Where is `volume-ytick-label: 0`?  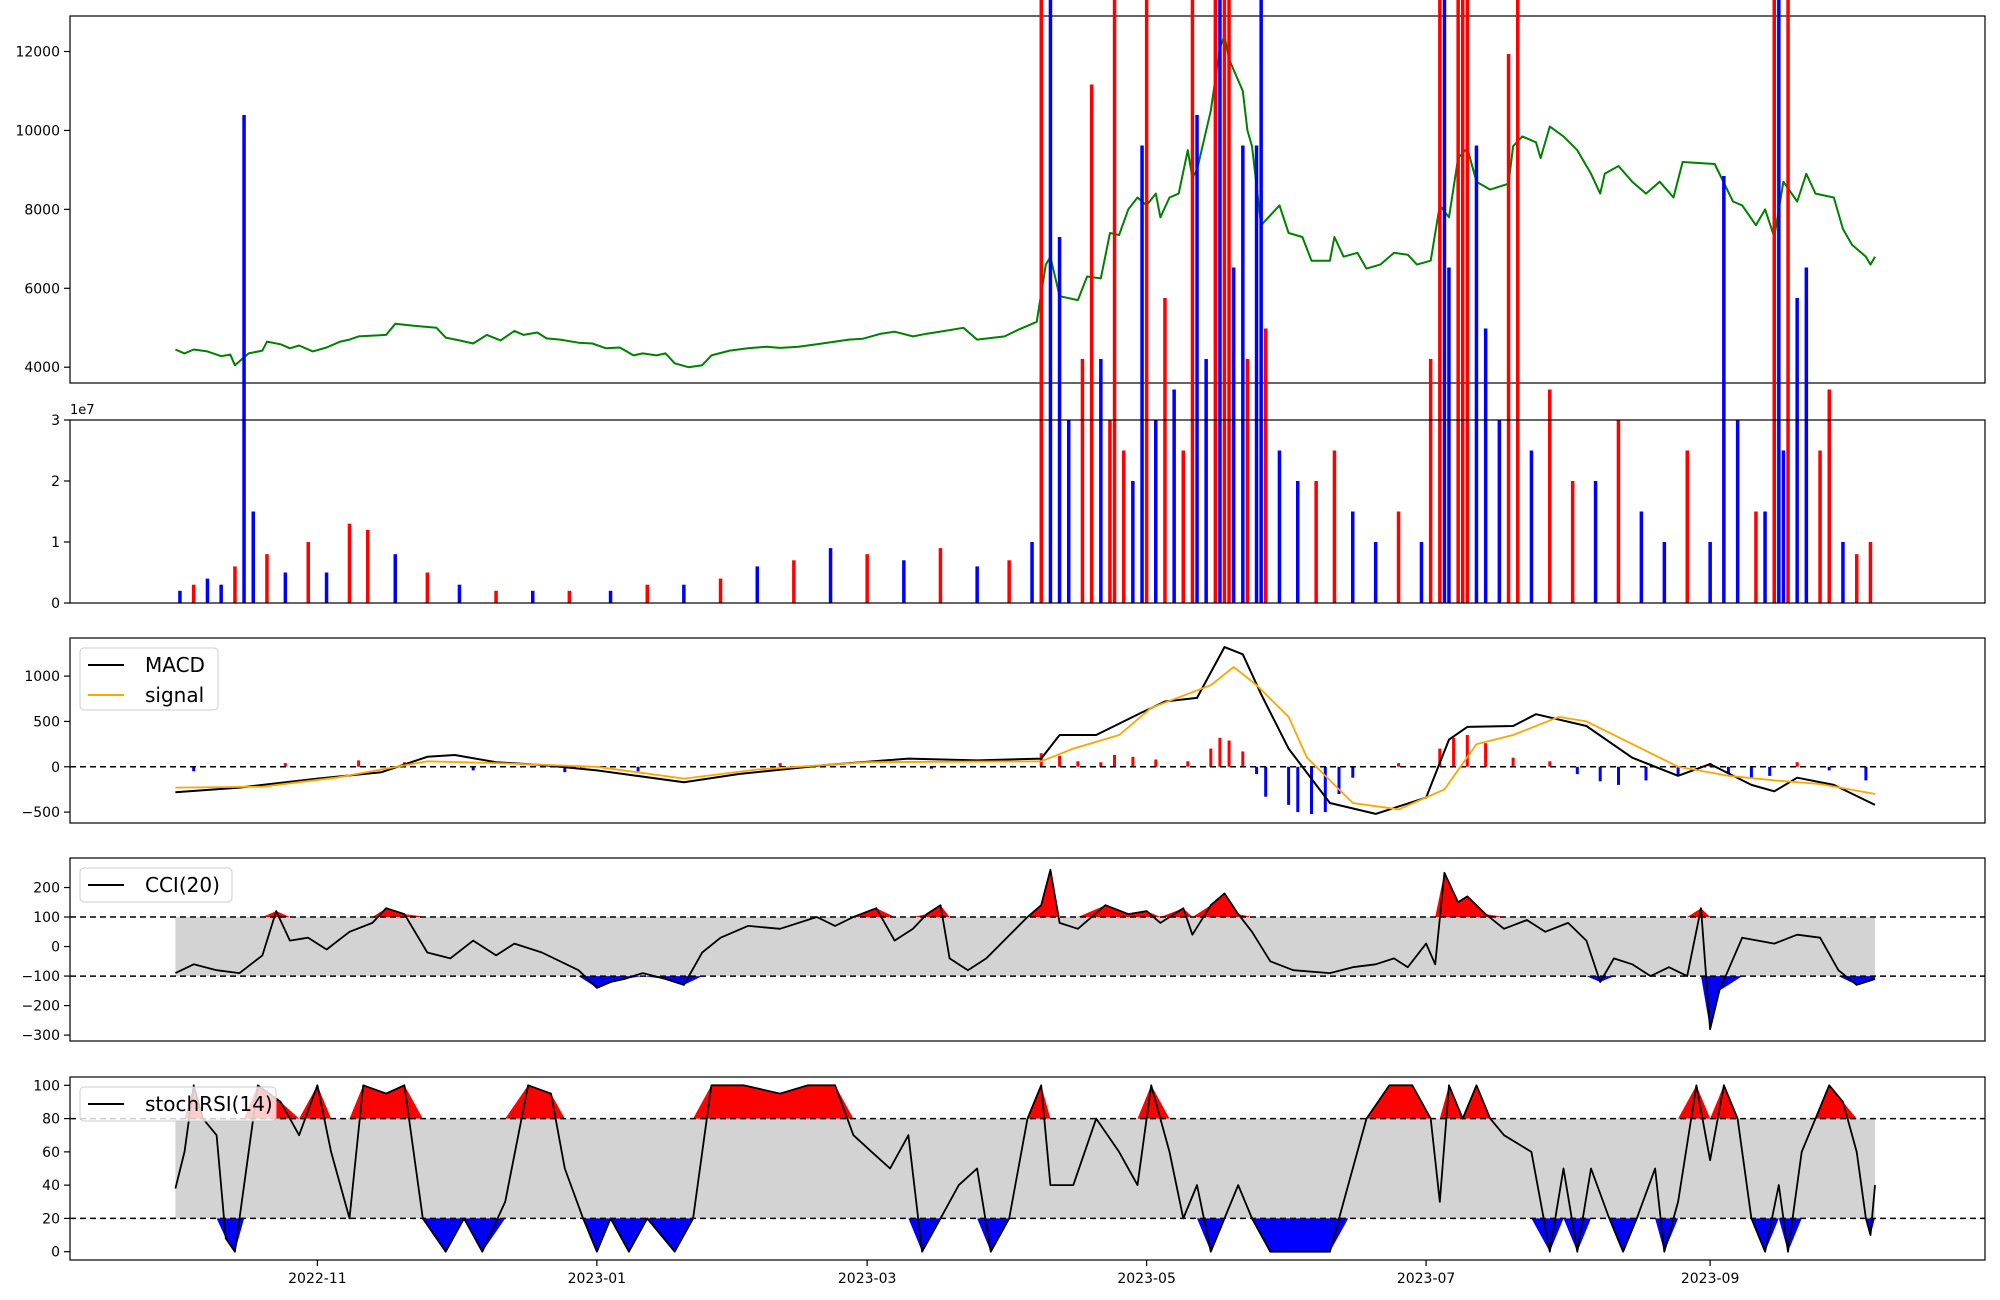
volume-ytick-label: 0 is located at coordinates (55, 604).